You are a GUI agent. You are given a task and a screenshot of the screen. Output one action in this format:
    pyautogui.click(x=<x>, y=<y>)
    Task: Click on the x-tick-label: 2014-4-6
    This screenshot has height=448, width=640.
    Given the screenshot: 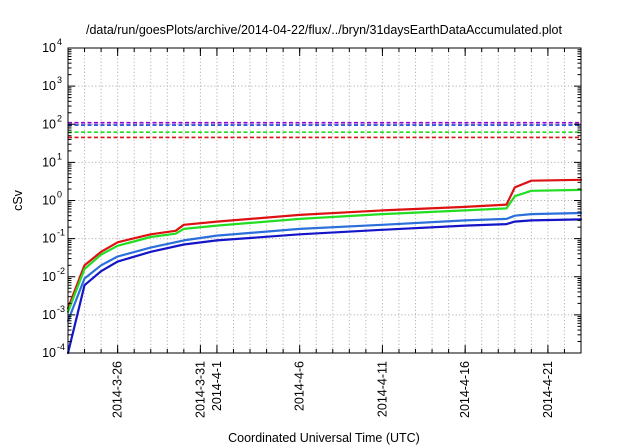 What is the action you would take?
    pyautogui.click(x=300, y=386)
    